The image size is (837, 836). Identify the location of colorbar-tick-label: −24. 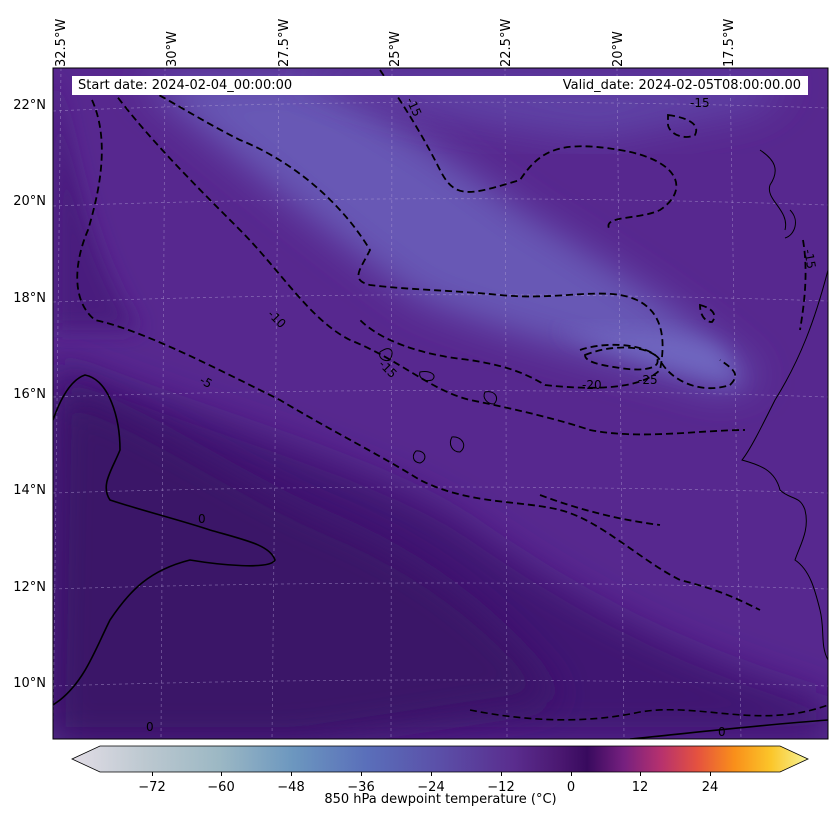
(431, 787).